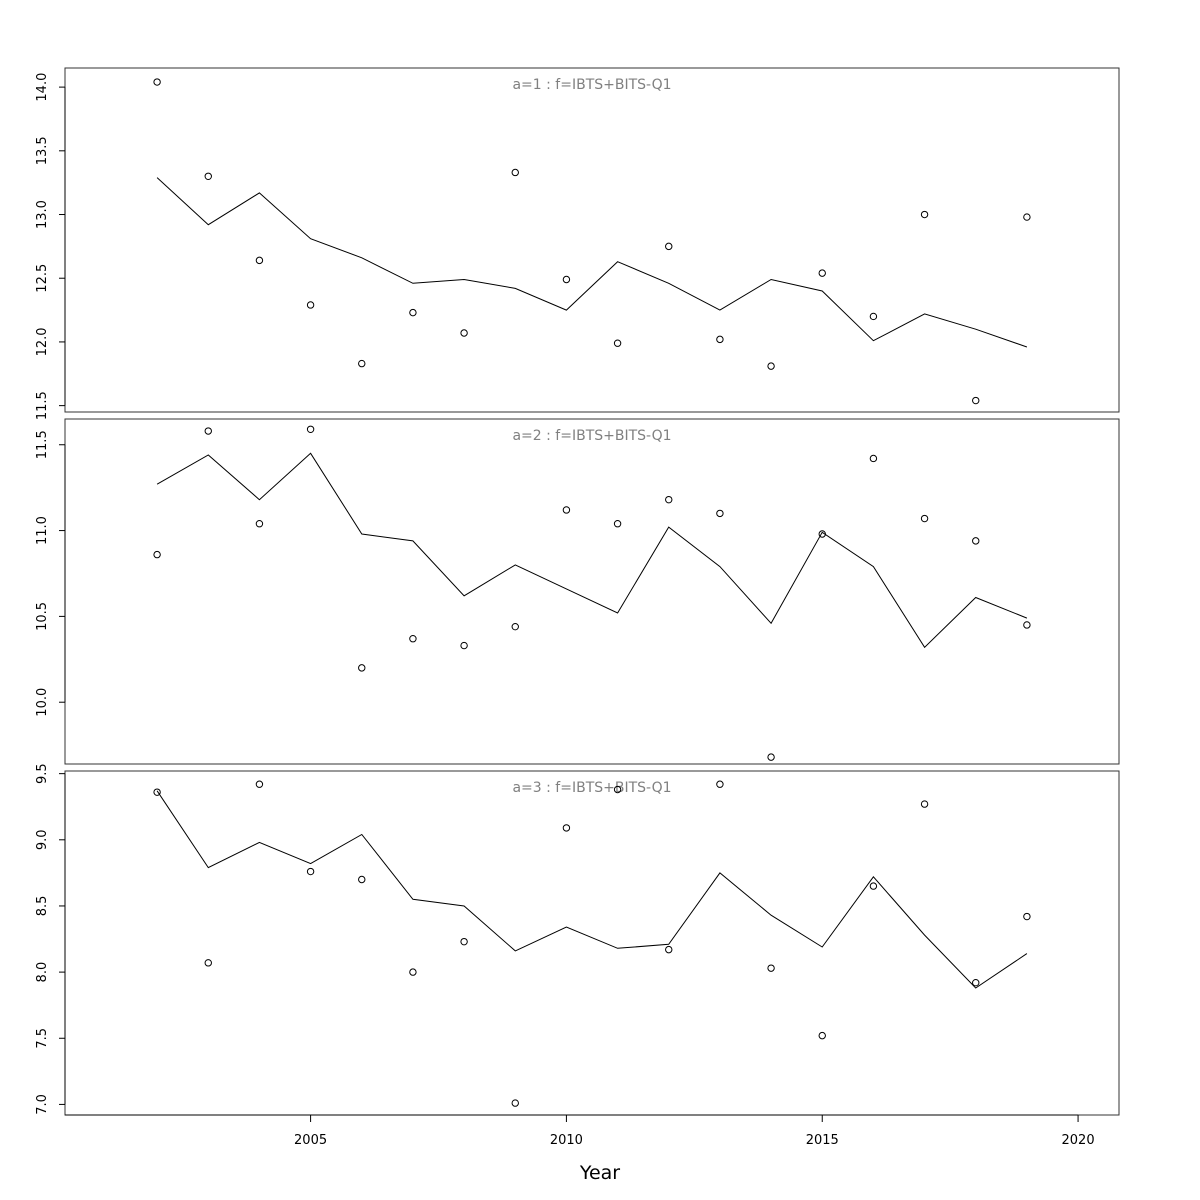 This screenshot has width=1200, height=1200. What do you see at coordinates (617, 789) in the screenshot?
I see `obs-point-3-2011` at bounding box center [617, 789].